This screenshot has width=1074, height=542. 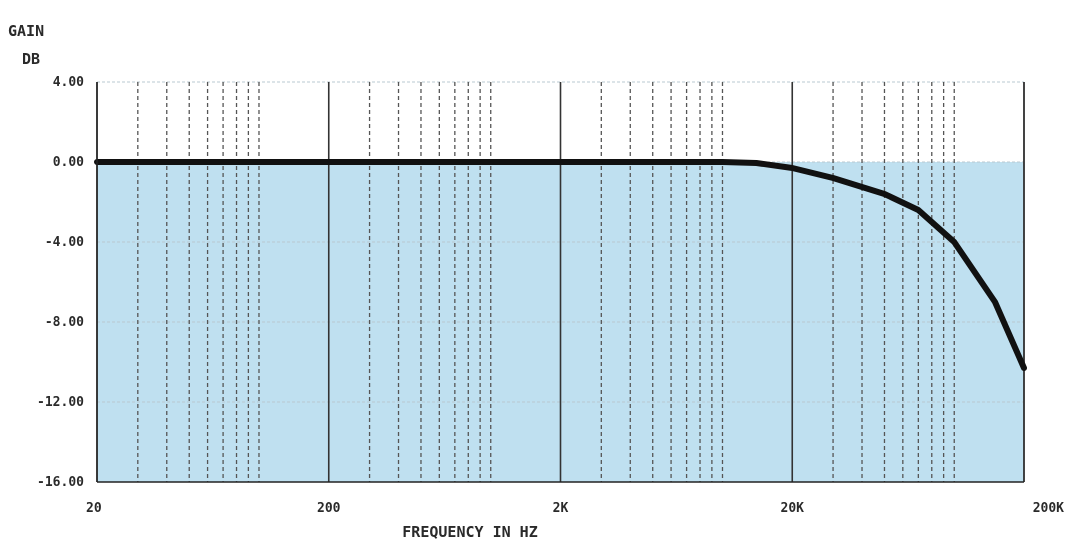 I want to click on x-tick-label: 20K, so click(x=793, y=508).